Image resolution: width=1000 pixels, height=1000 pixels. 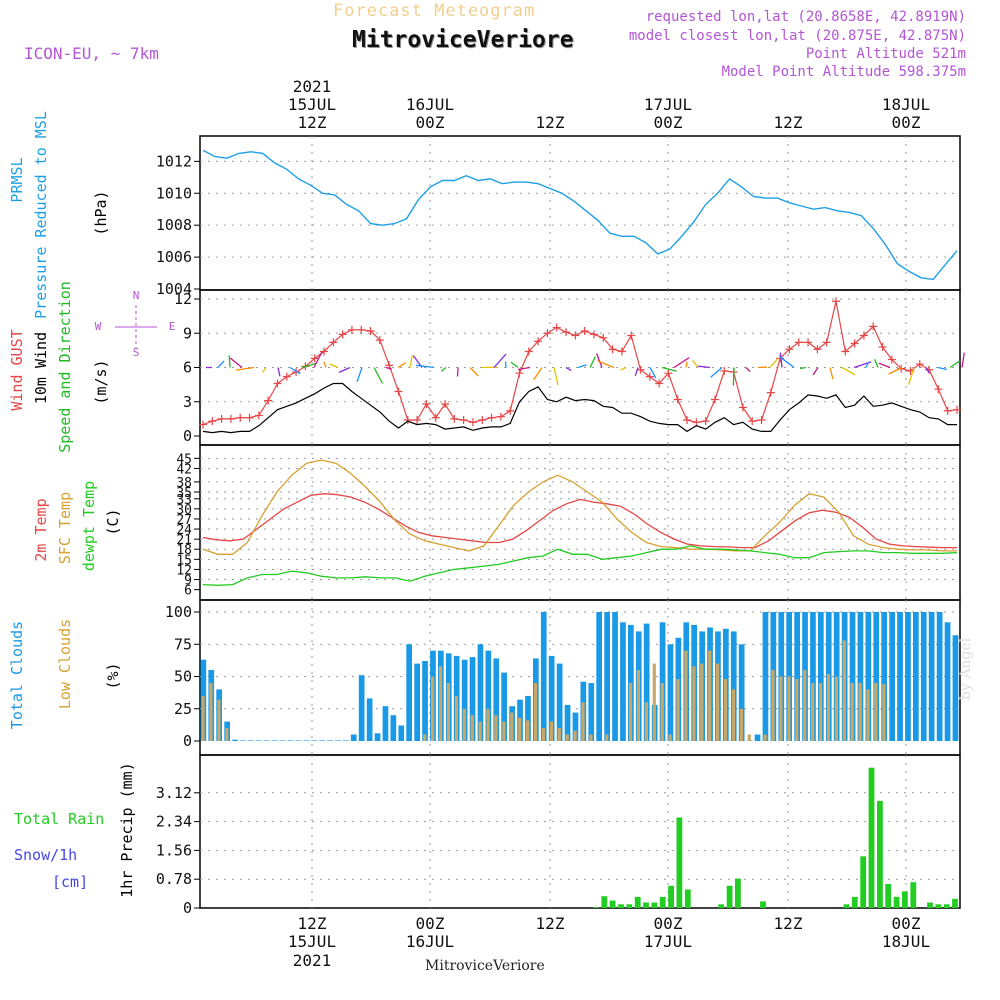 I want to click on ytick-clouds-2: 50, so click(x=183, y=677).